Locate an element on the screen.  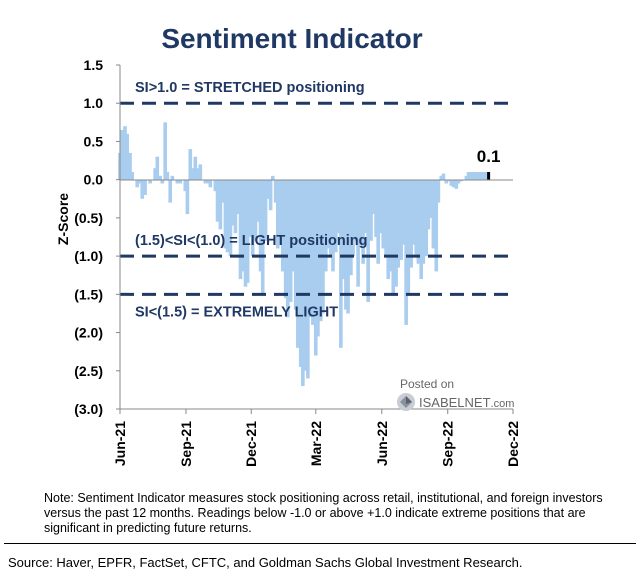
y-tick-label: 0.0 is located at coordinates (94, 180).